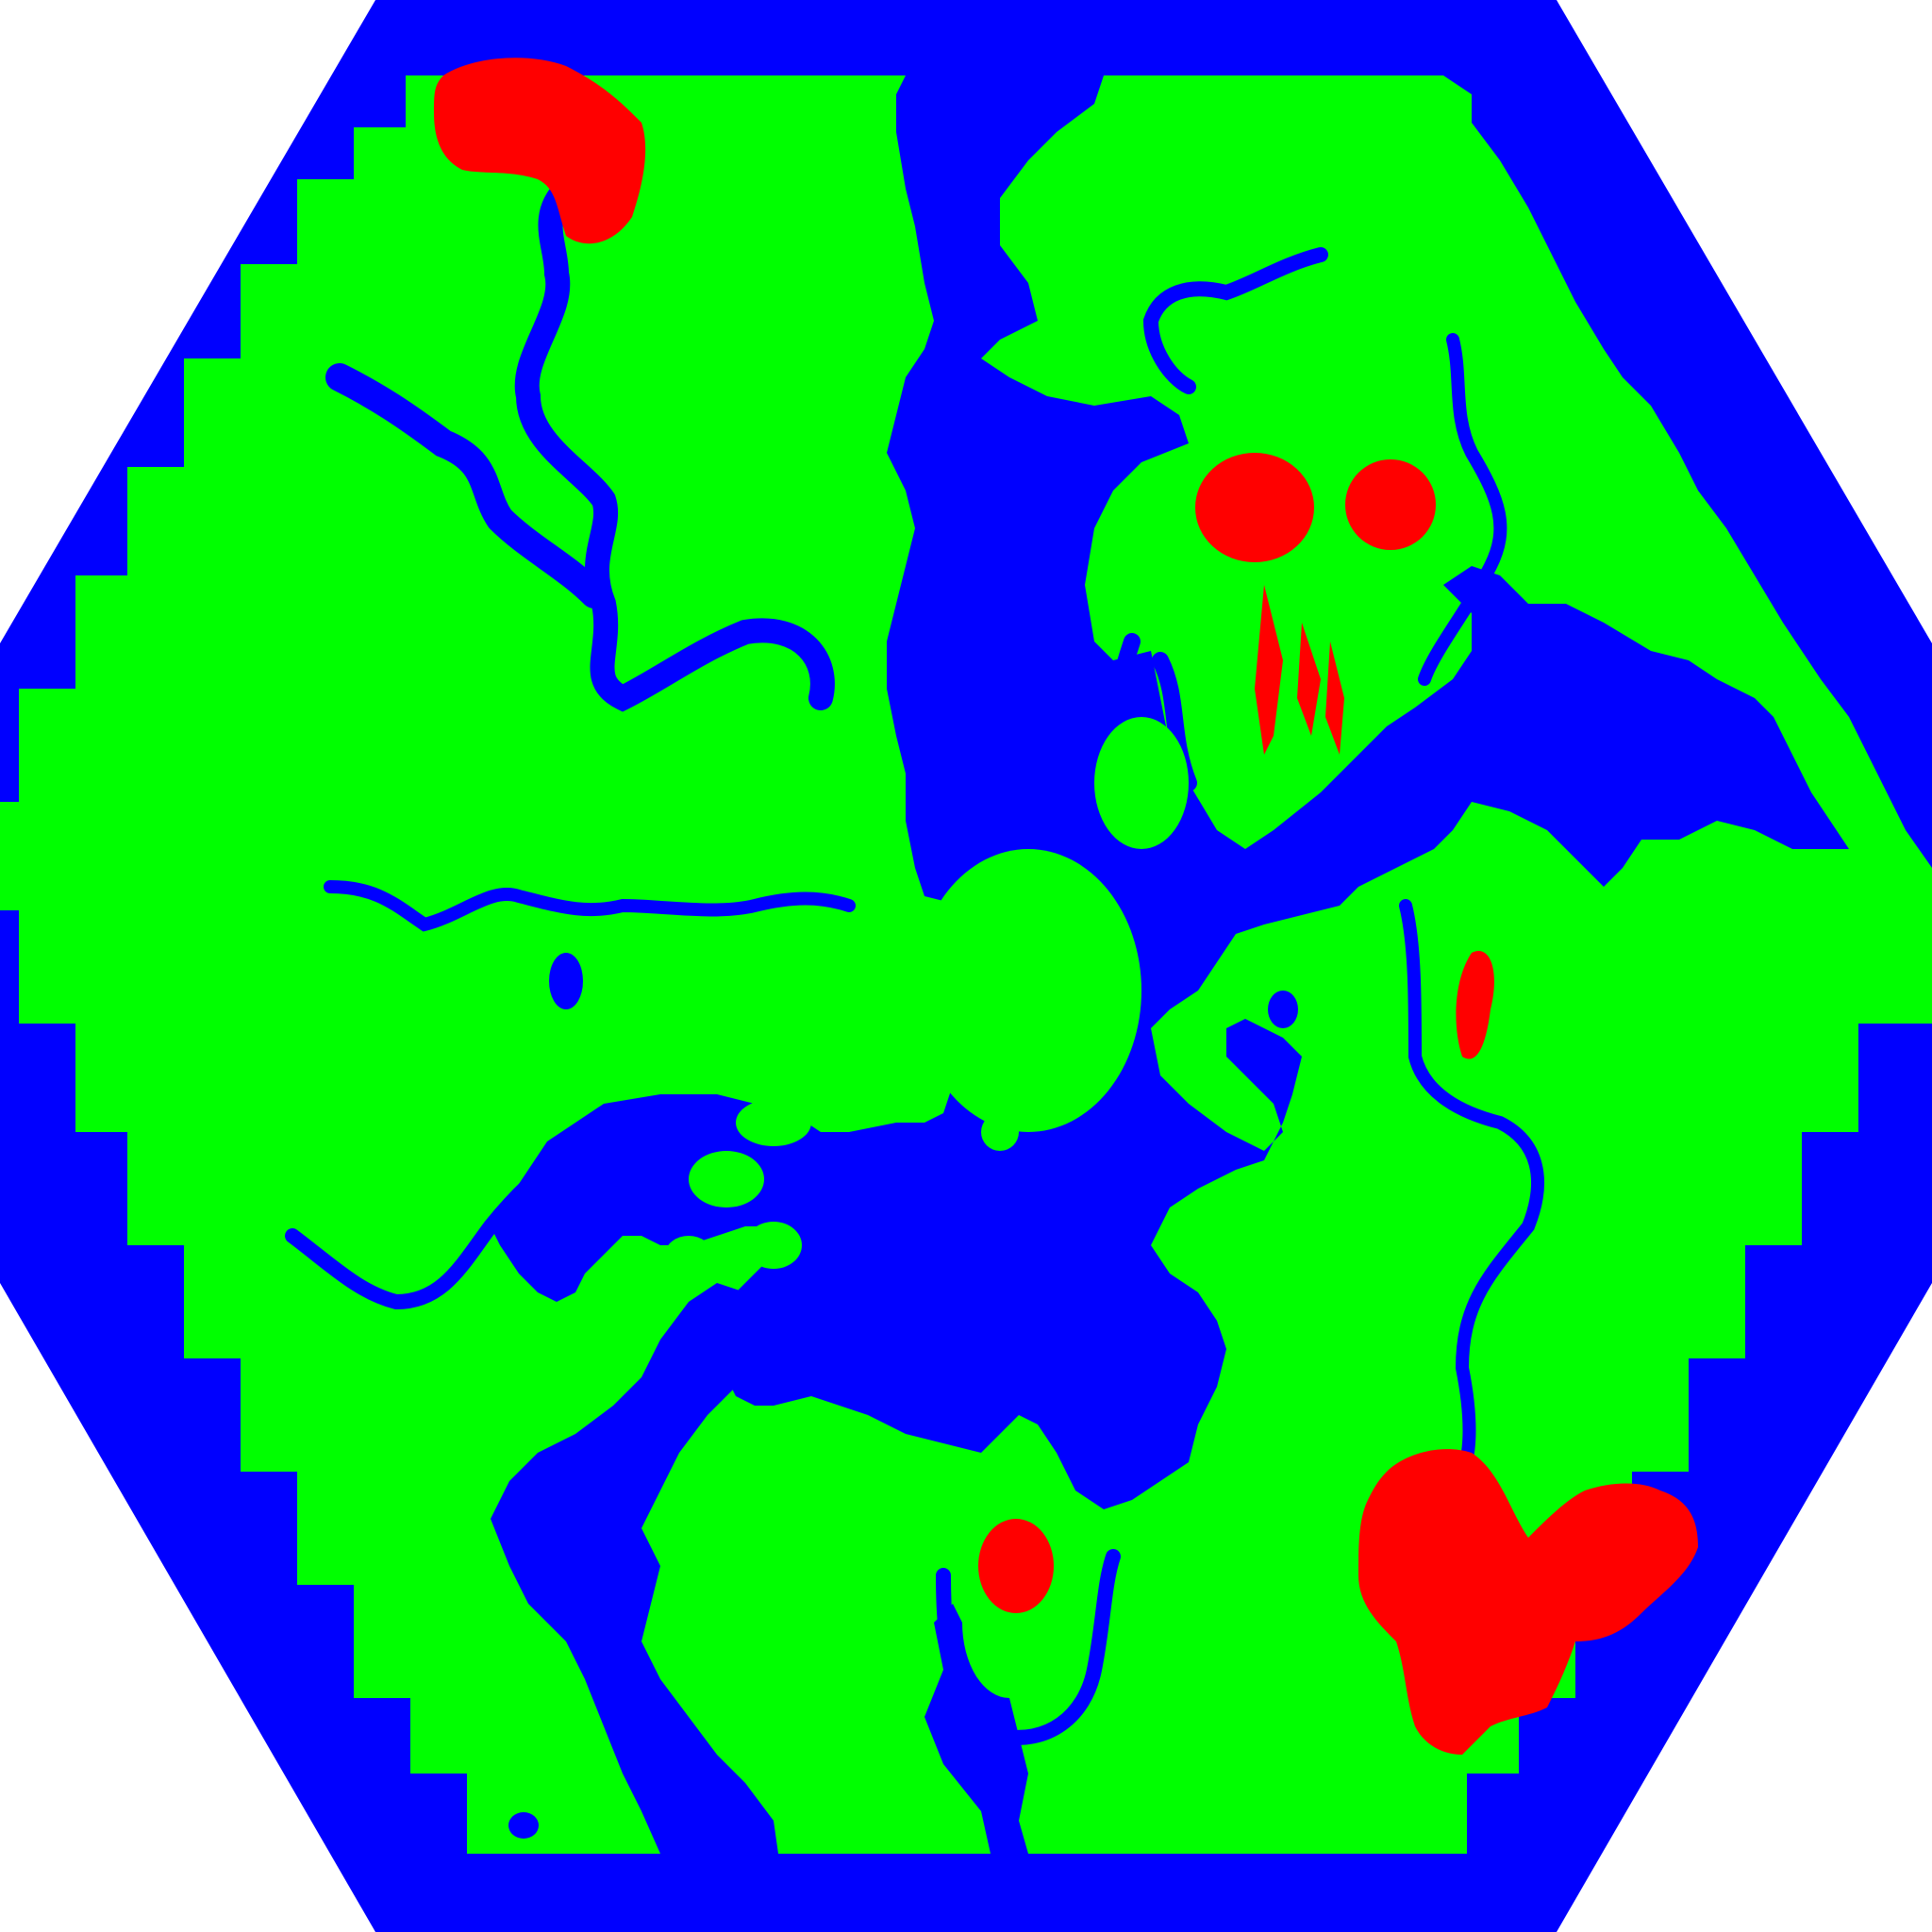  What do you see at coordinates (467, 485) in the screenshot?
I see `river-west-upper` at bounding box center [467, 485].